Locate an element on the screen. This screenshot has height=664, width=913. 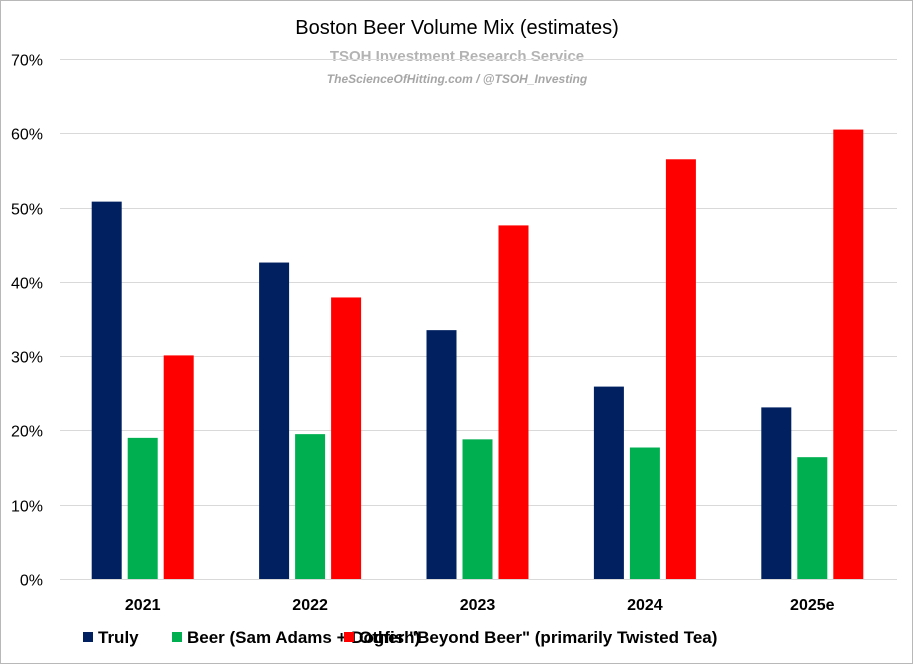
x-tick-label: 2023 is located at coordinates (478, 605).